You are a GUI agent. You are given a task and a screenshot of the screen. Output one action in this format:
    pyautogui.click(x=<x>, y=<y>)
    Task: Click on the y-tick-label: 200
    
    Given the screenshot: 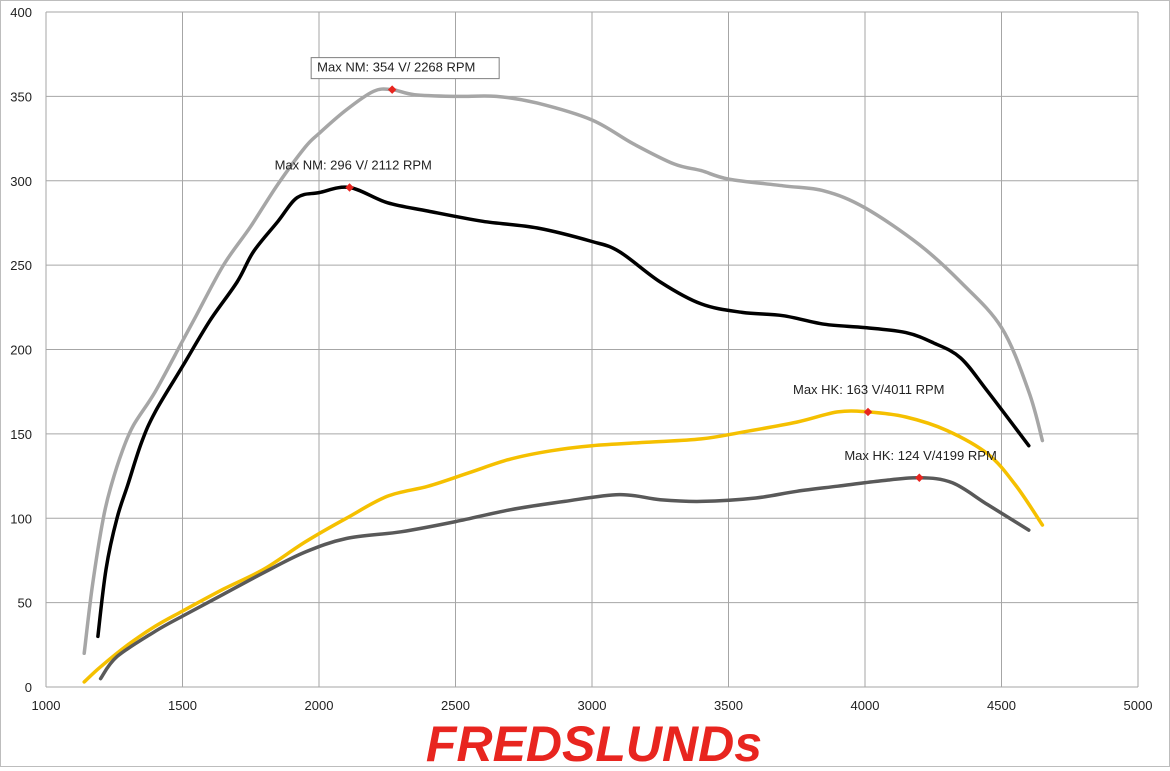 What is the action you would take?
    pyautogui.click(x=21, y=350)
    